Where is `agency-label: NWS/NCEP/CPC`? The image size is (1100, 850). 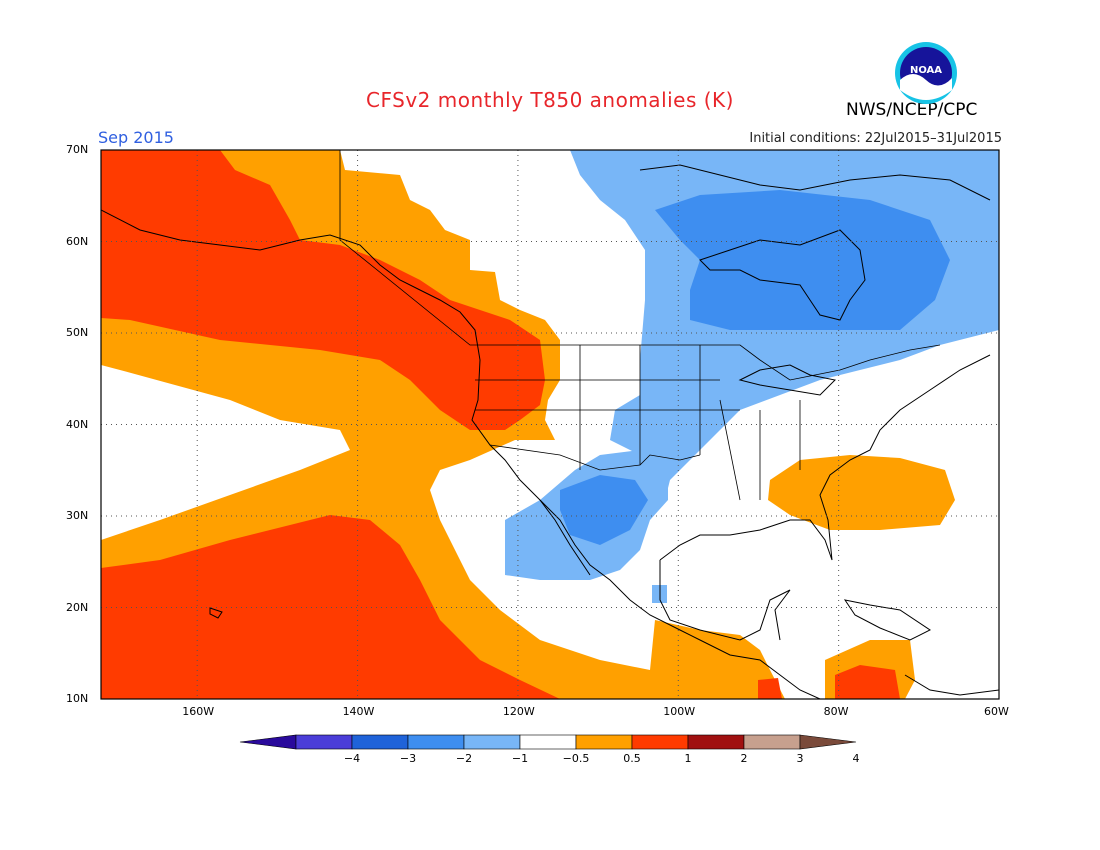
agency-label: NWS/NCEP/CPC is located at coordinates (912, 110).